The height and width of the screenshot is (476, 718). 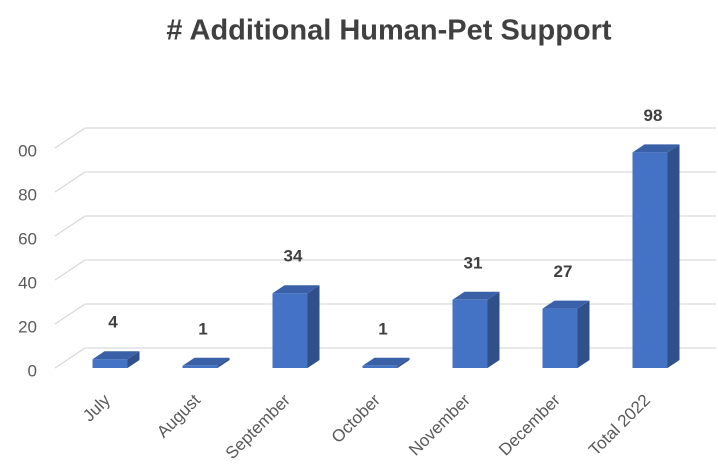 What do you see at coordinates (27, 150) in the screenshot?
I see `y-tick-label: 00` at bounding box center [27, 150].